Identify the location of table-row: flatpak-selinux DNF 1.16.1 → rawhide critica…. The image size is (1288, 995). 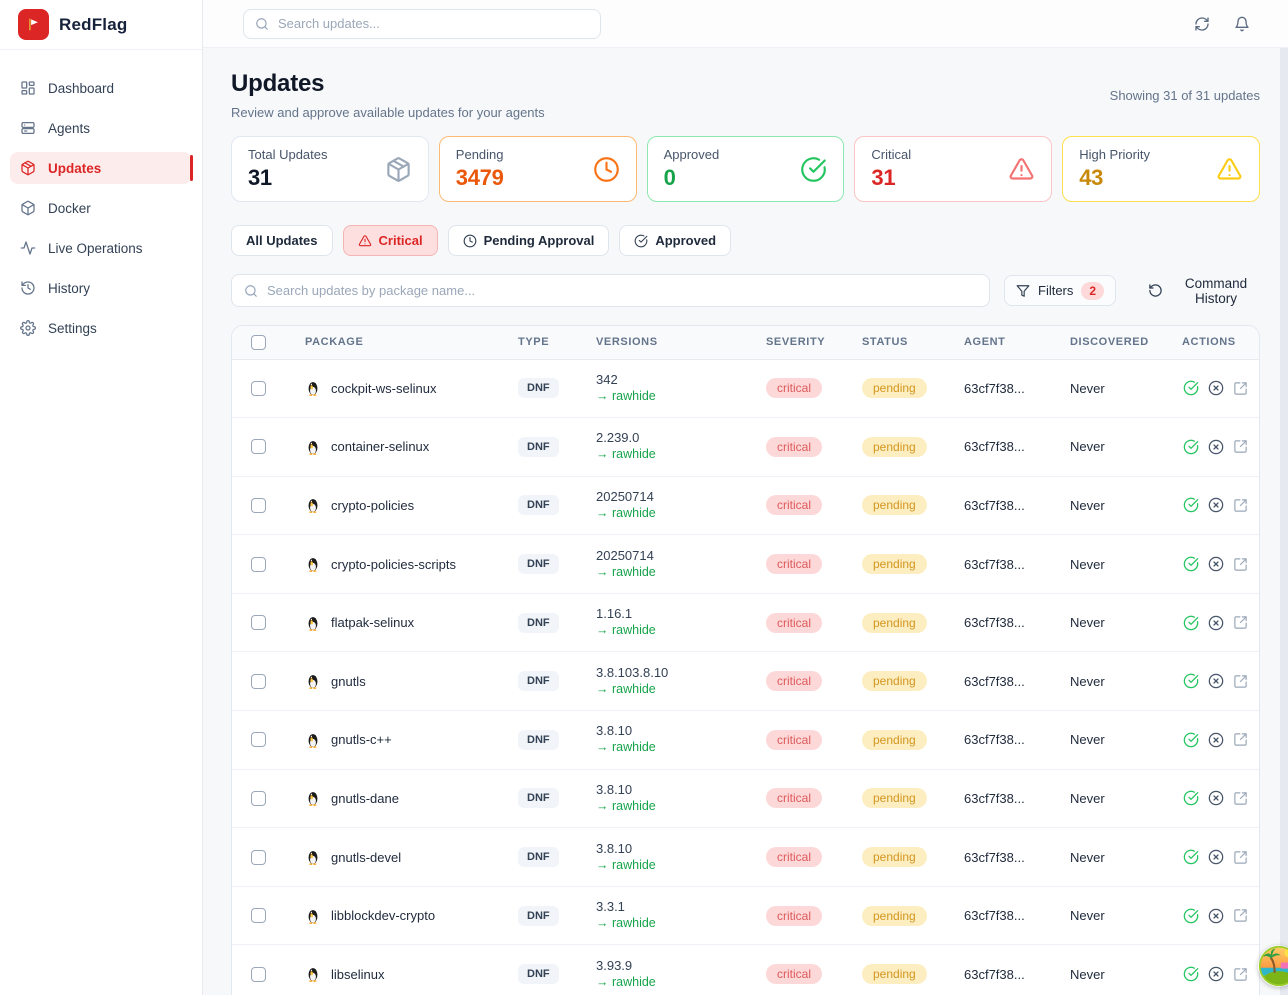
(745, 622).